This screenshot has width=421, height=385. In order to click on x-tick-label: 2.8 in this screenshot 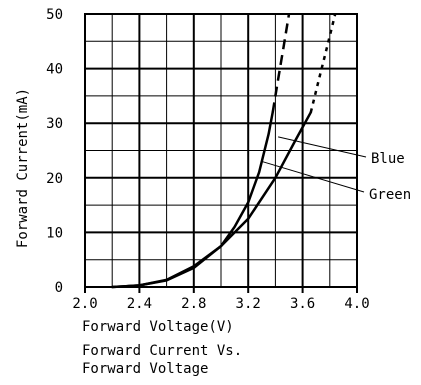, I will do `click(193, 304)`.